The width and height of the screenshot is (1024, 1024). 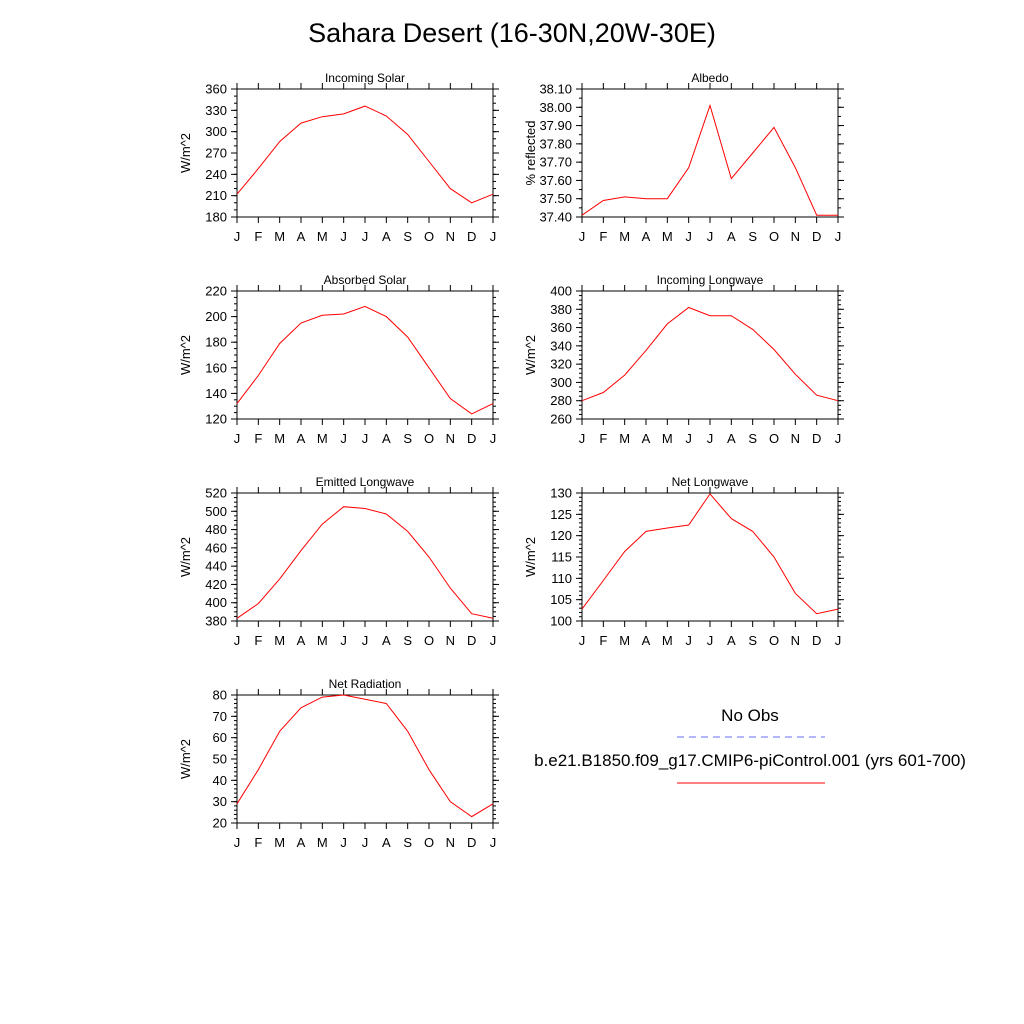 I want to click on y-tick-label: 440, so click(x=216, y=566).